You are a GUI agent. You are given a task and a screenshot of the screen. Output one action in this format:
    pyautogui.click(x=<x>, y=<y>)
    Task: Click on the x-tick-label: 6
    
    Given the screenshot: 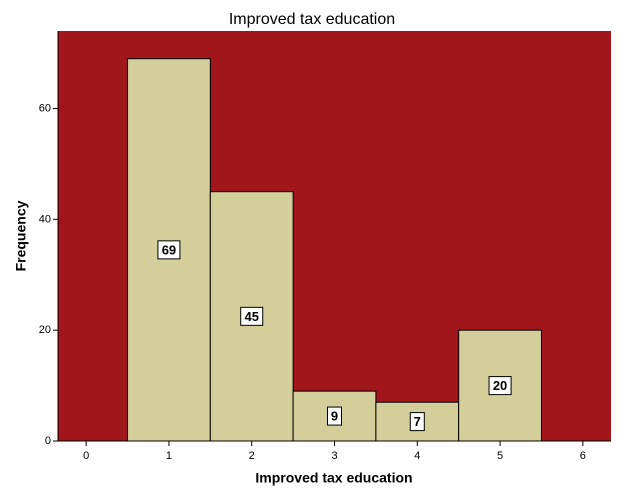 What is the action you would take?
    pyautogui.click(x=583, y=456)
    